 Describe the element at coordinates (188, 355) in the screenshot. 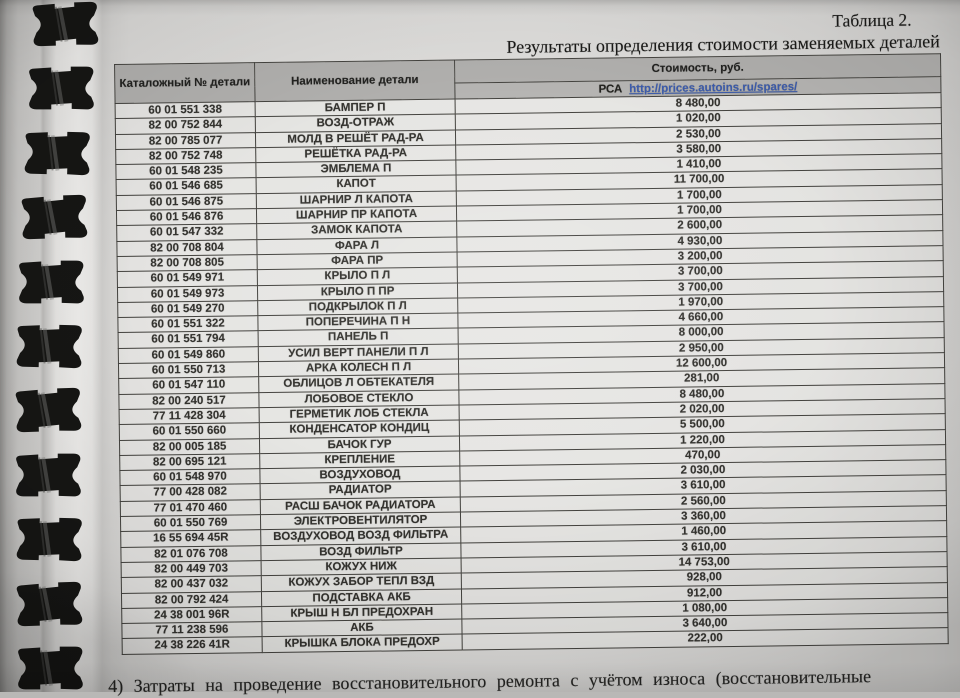

I see `catalog-cell: 60 01 549 860` at that location.